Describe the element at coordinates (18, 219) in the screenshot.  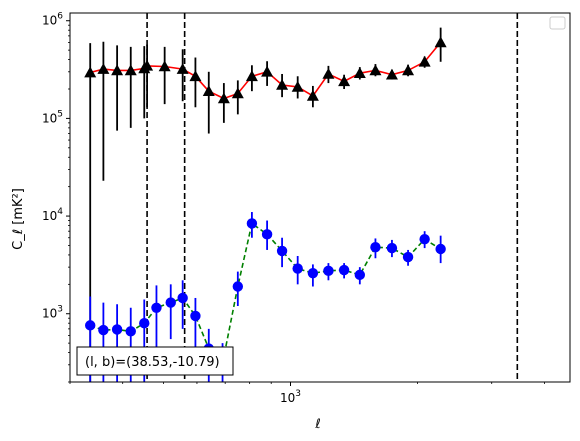
I see `y-axis-label: C_ℓ [mK²]` at that location.